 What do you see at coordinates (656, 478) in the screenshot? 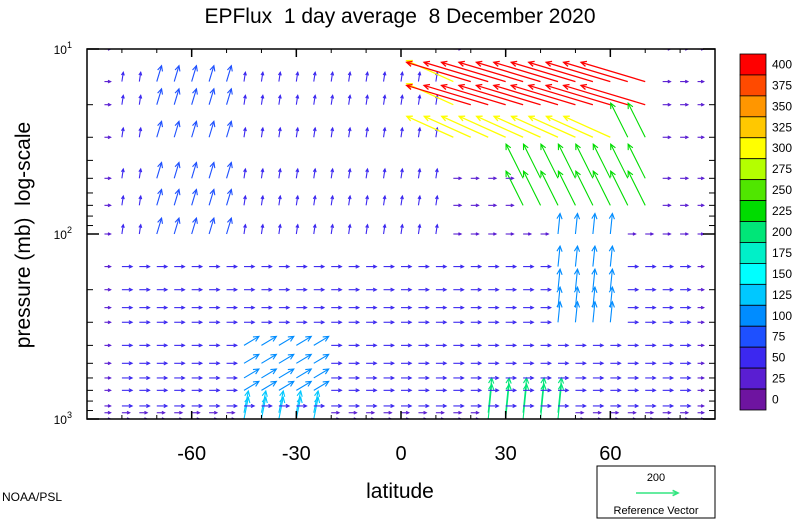
I see `reference-vector-magnitude: 200` at bounding box center [656, 478].